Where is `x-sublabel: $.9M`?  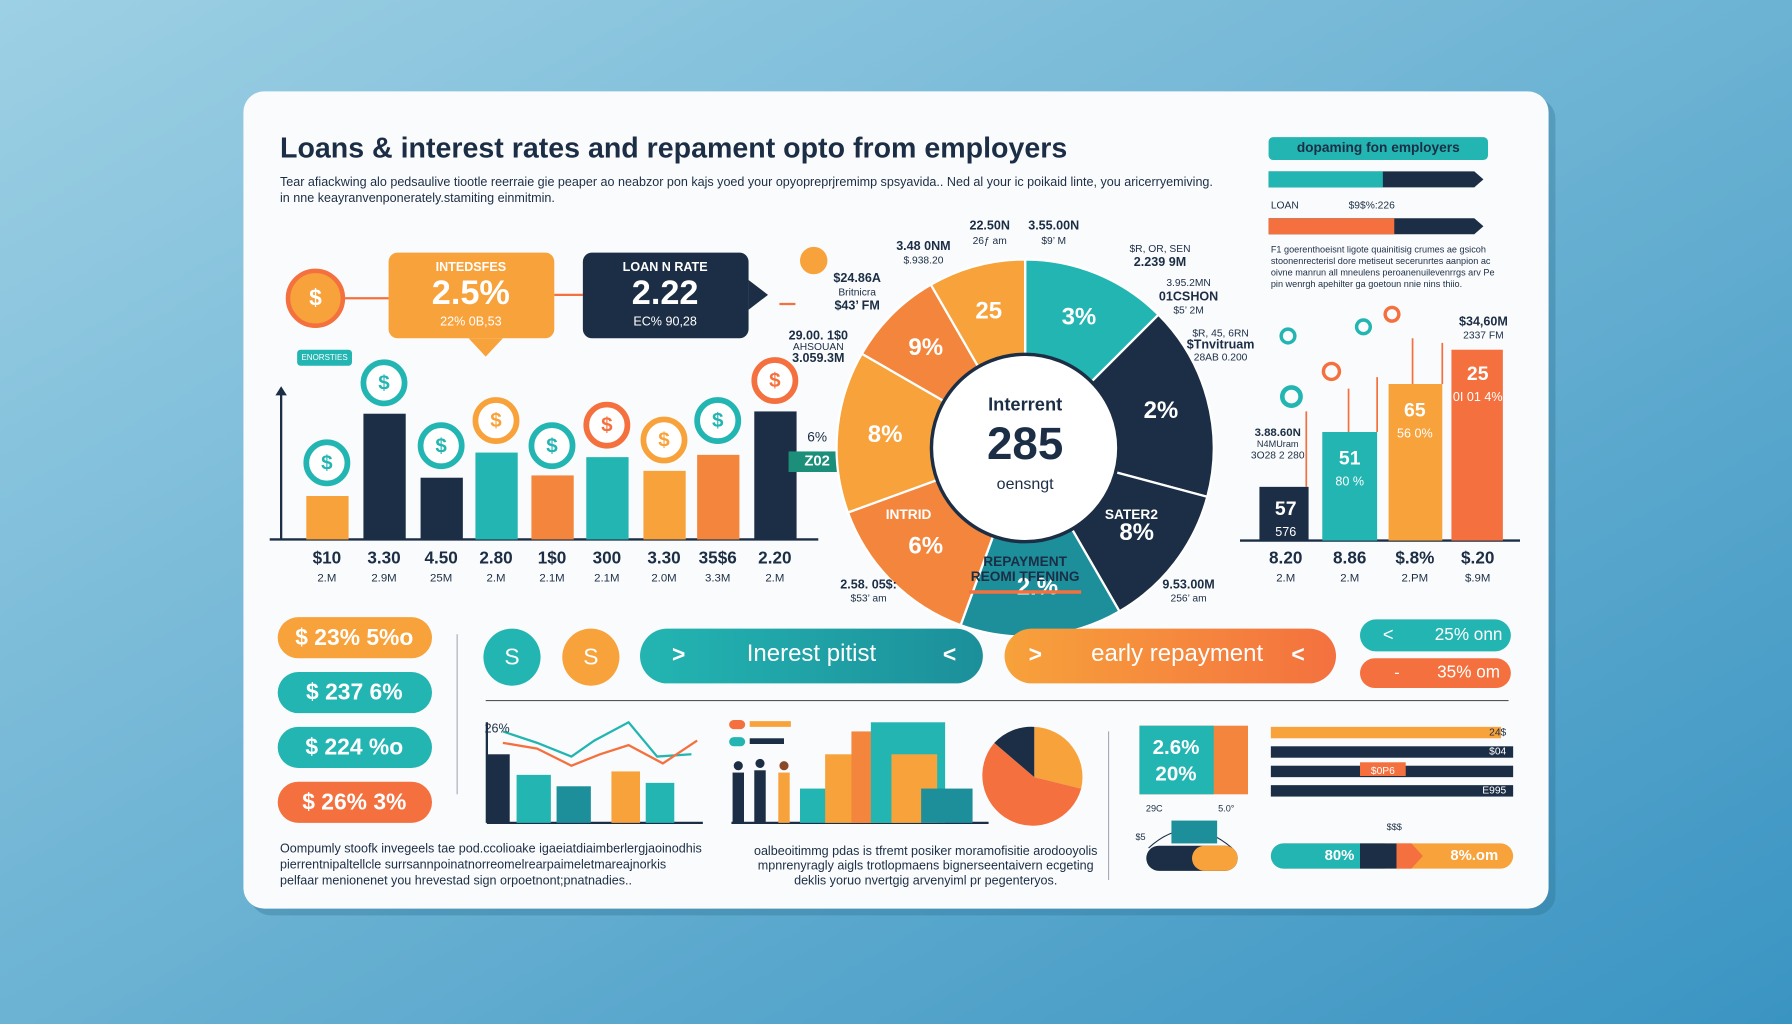
x-sublabel: $.9M is located at coordinates (1477, 578).